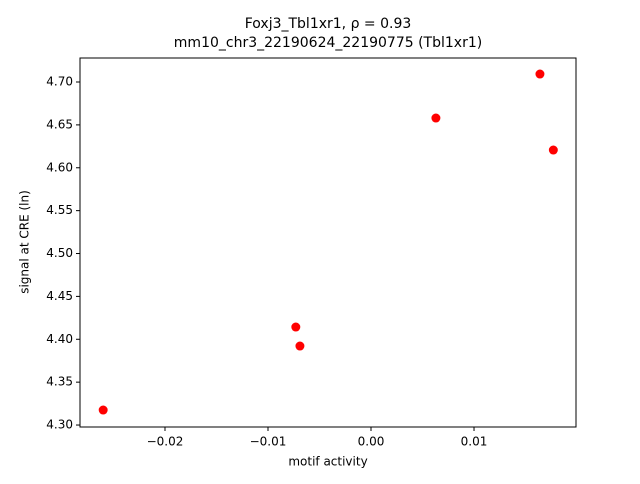 This screenshot has width=640, height=484. Describe the element at coordinates (59, 382) in the screenshot. I see `y-tick-label: 4.35` at that location.